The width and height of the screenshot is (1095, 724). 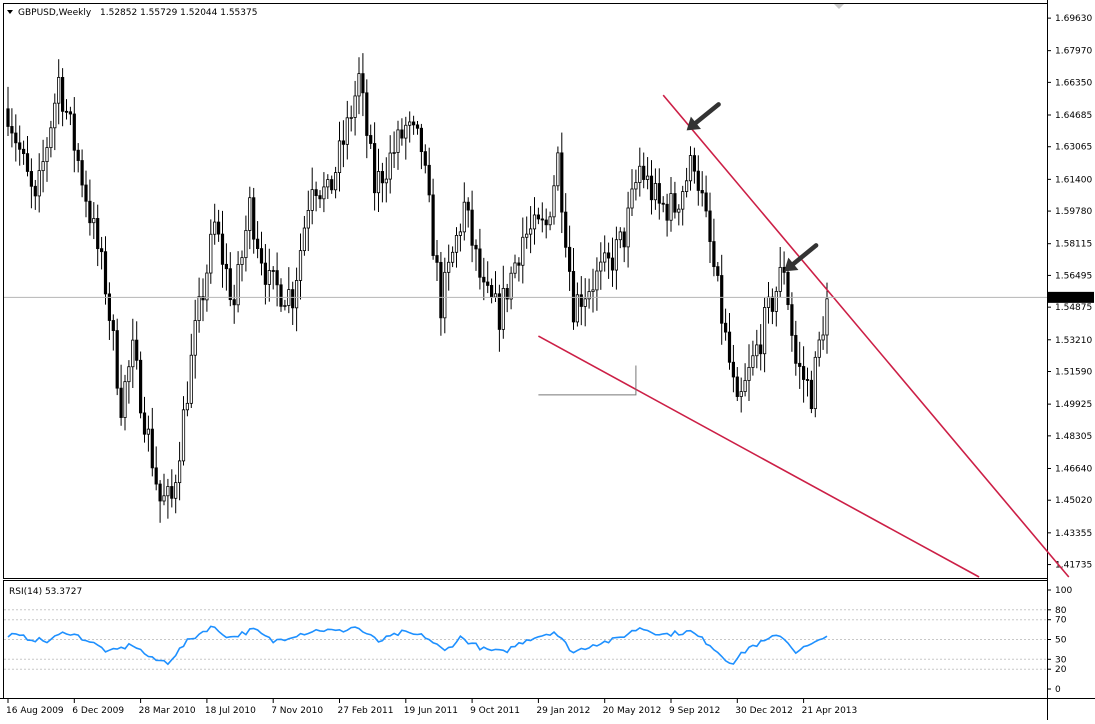 What do you see at coordinates (1073, 341) in the screenshot?
I see `price-tick-label: 1.53210` at bounding box center [1073, 341].